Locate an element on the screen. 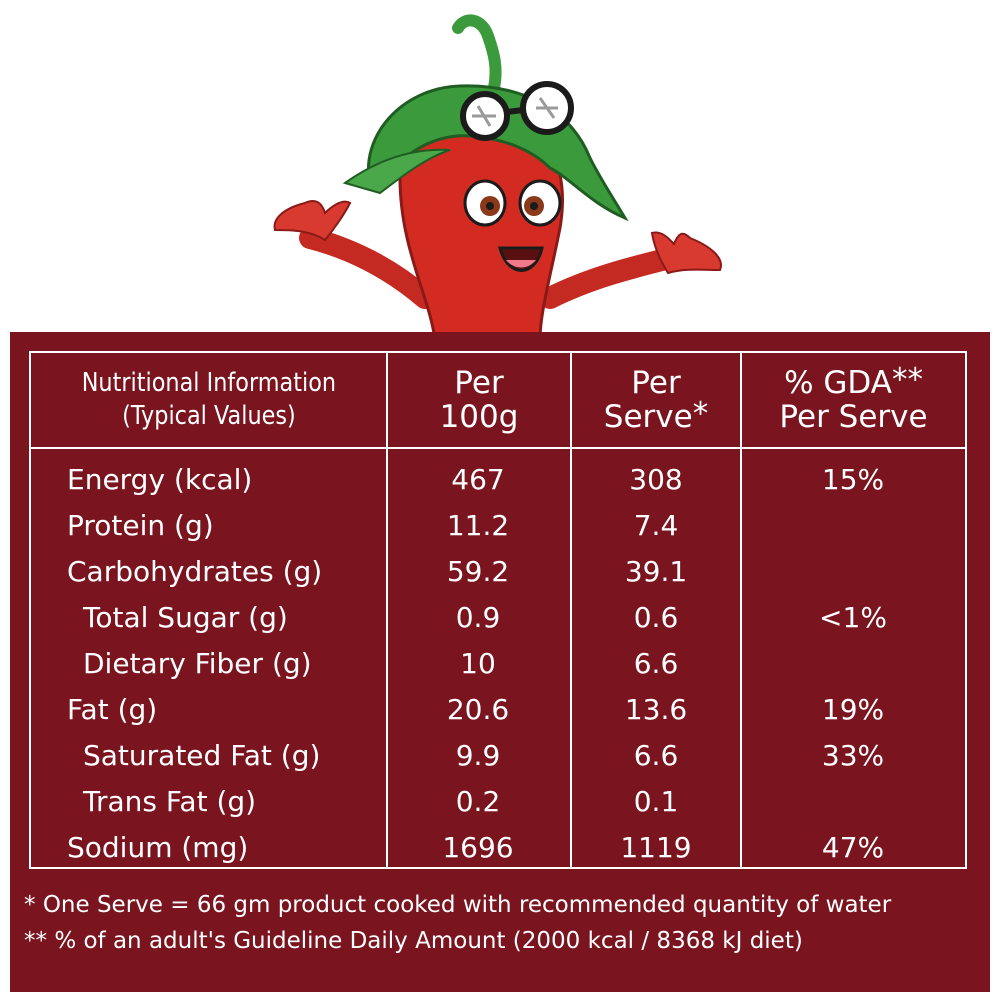 The height and width of the screenshot is (1000, 1000). row-label: Carbohydrates (g) is located at coordinates (195, 571).